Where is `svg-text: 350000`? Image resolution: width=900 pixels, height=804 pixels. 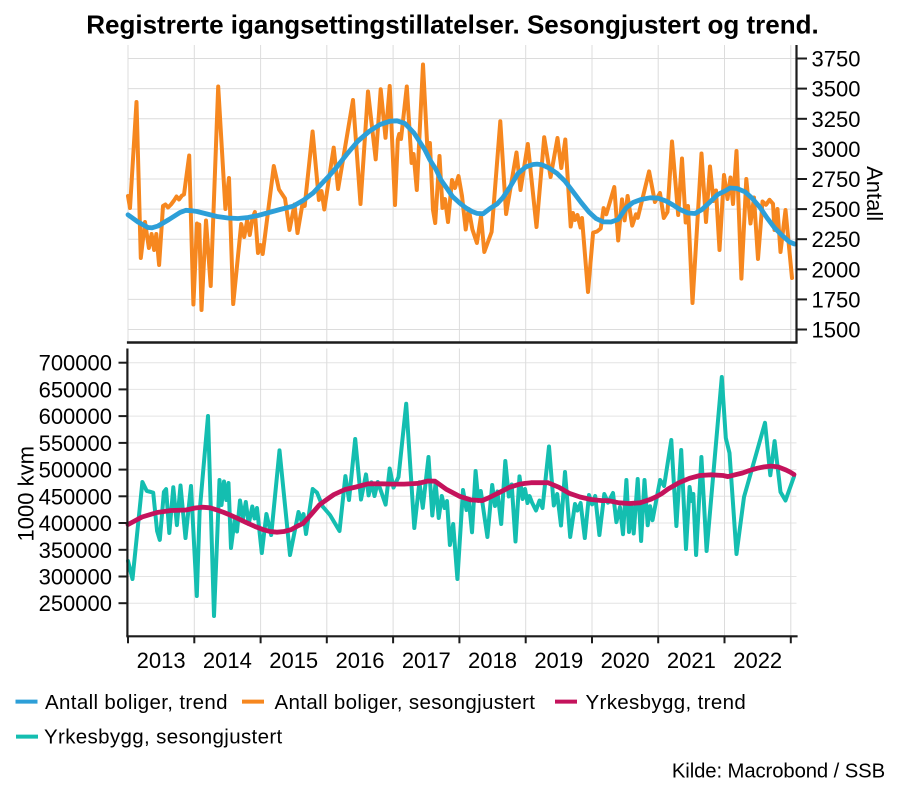 svg-text: 350000 is located at coordinates (75, 550).